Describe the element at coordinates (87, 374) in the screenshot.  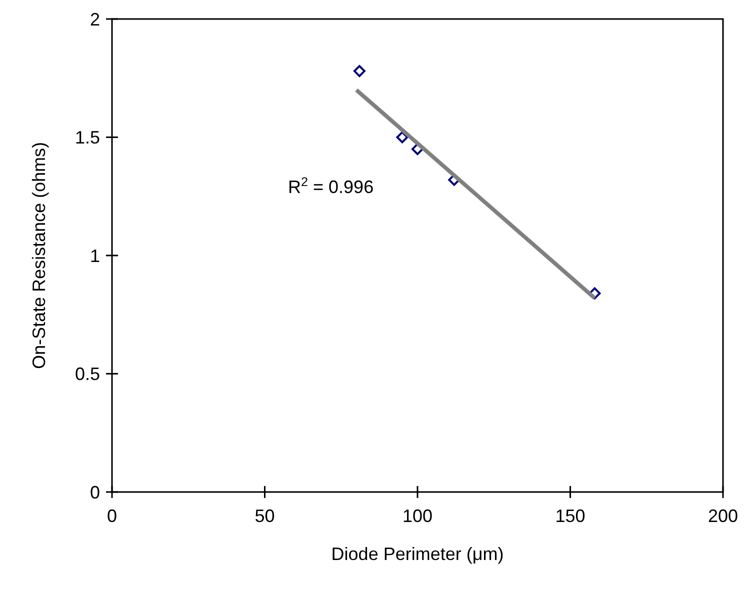
I see `y-tick-label: 0.5` at that location.